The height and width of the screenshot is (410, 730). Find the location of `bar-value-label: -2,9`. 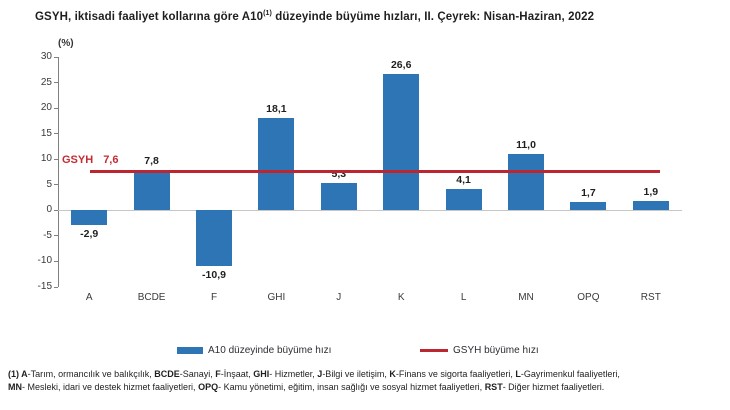

bar-value-label: -2,9 is located at coordinates (89, 234).